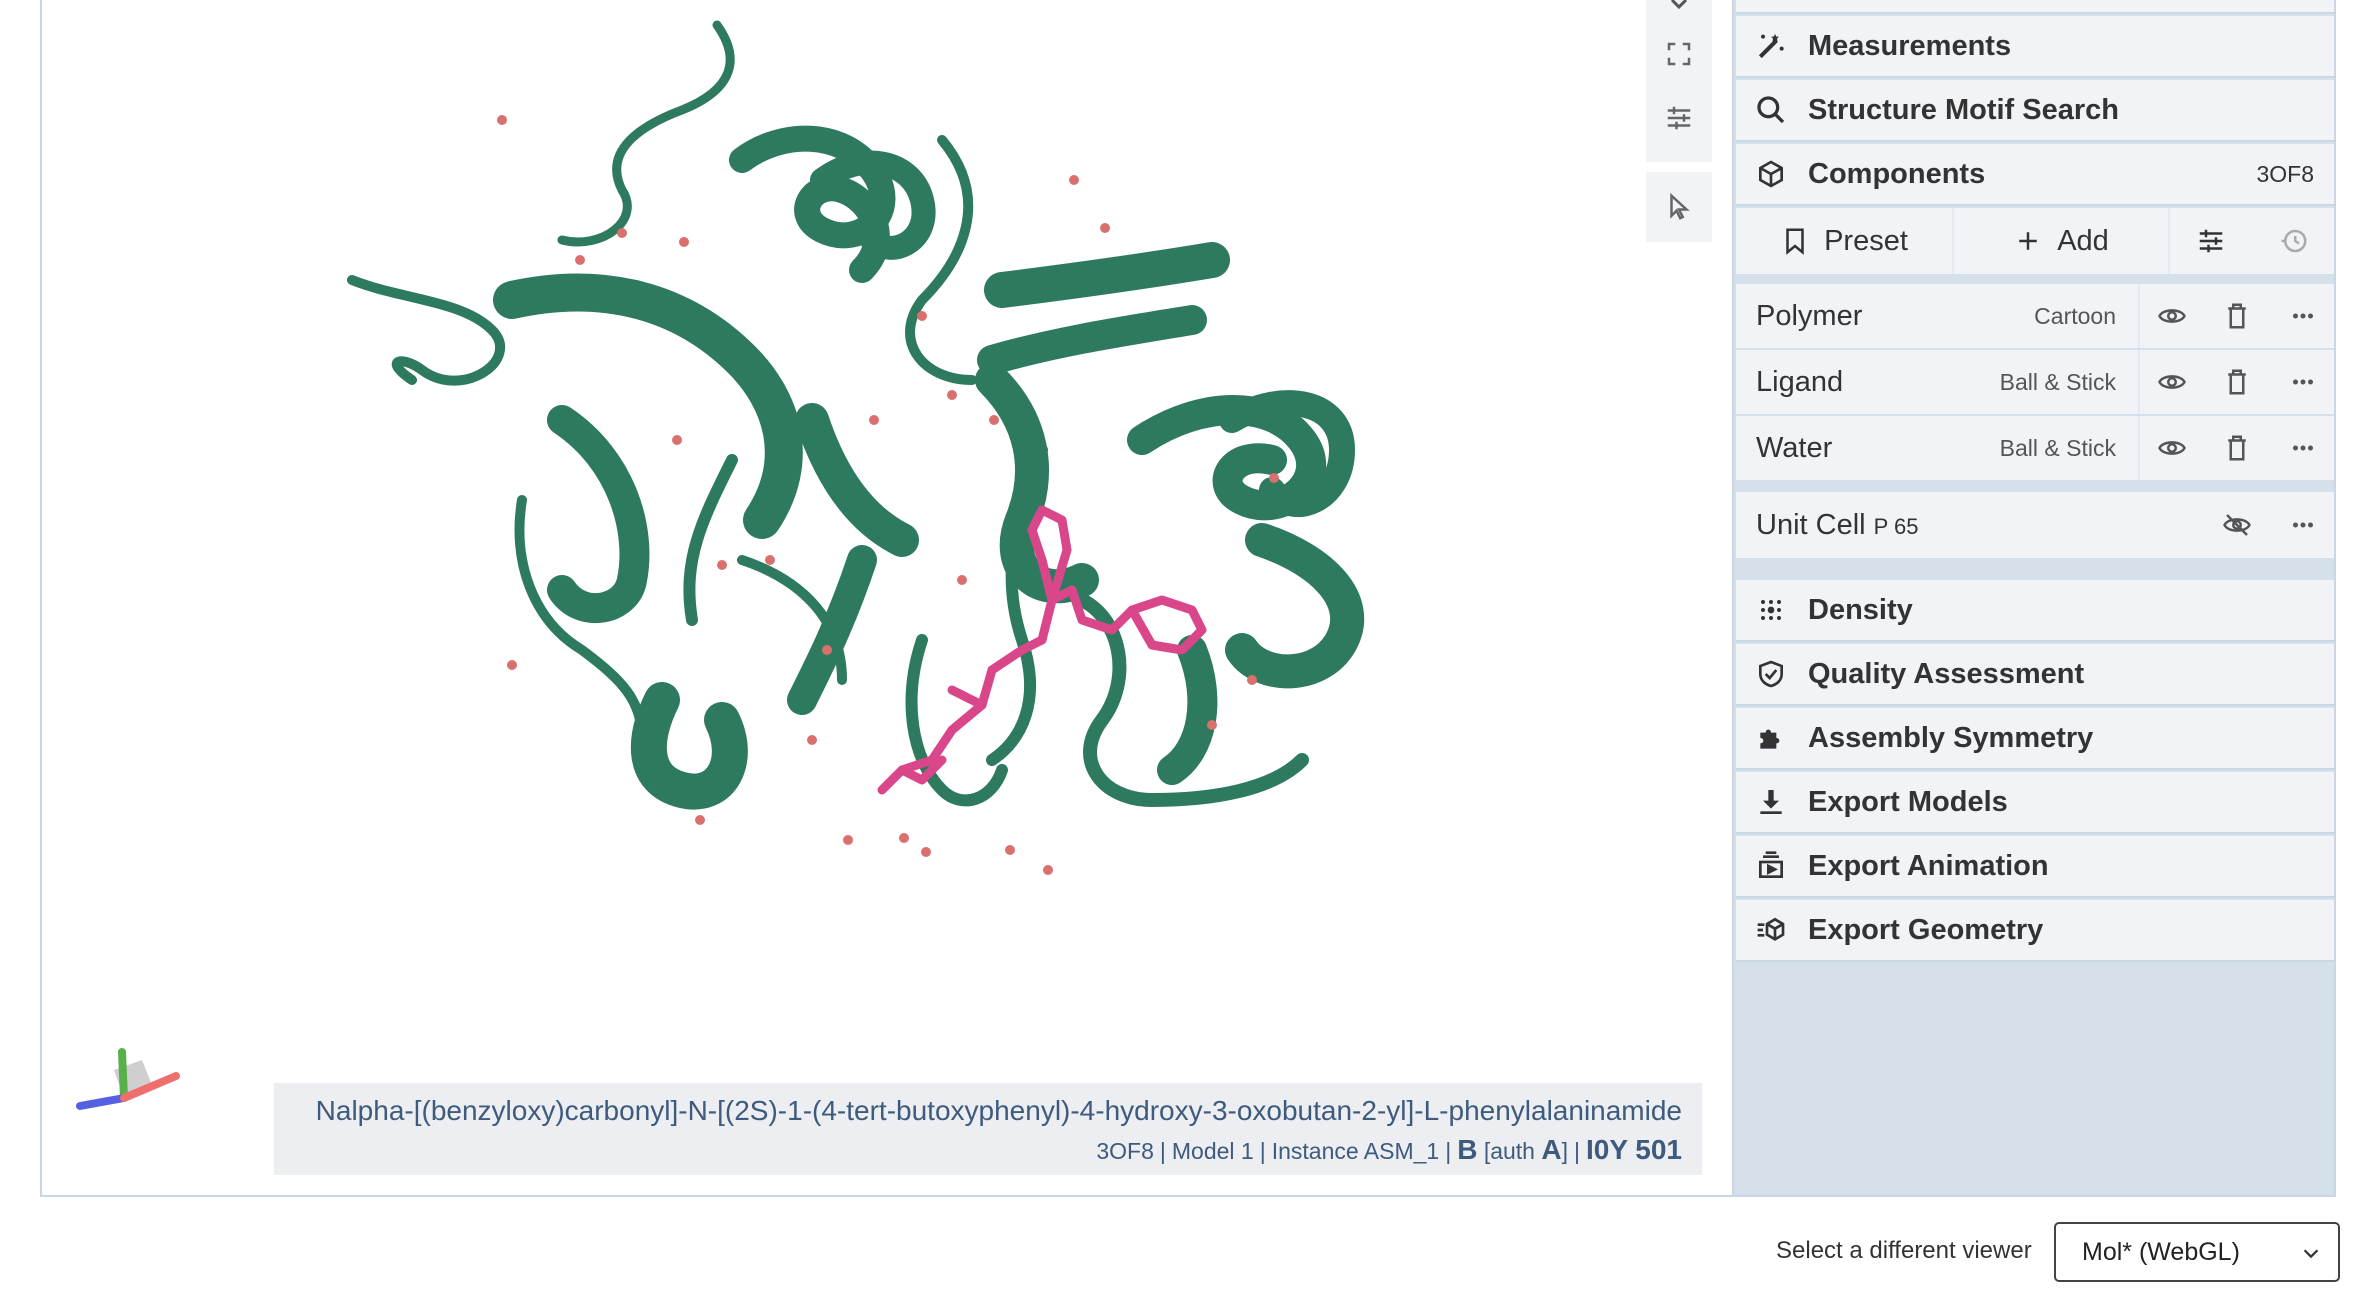  I want to click on bookmark-icon, so click(1795, 241).